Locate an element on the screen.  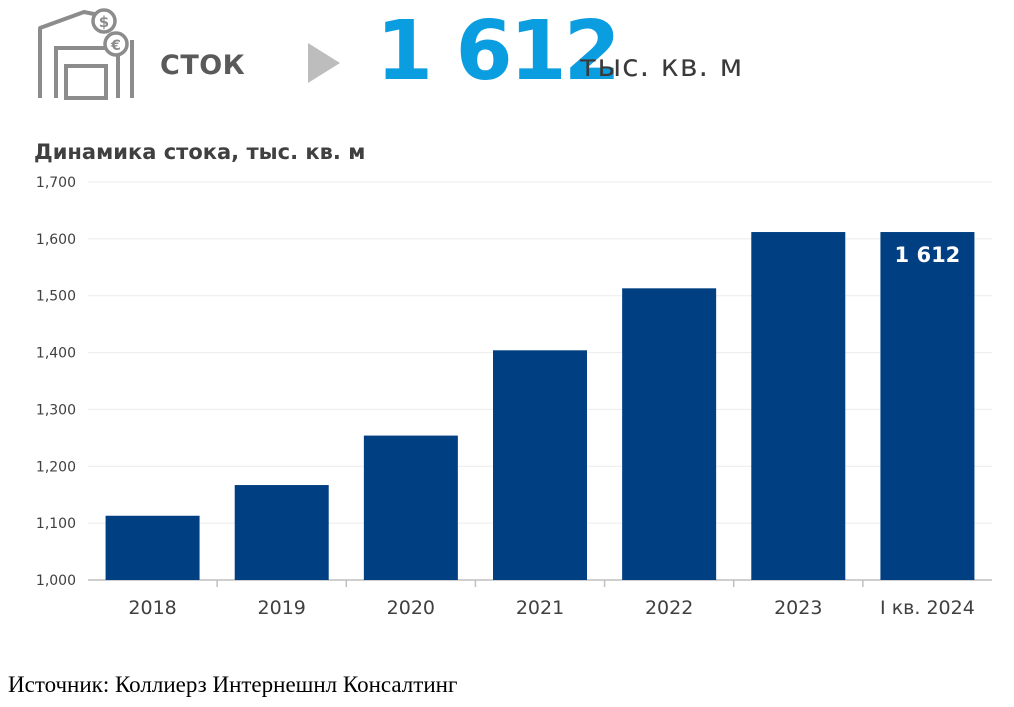
y-tick-label: 1,300 is located at coordinates (56, 410).